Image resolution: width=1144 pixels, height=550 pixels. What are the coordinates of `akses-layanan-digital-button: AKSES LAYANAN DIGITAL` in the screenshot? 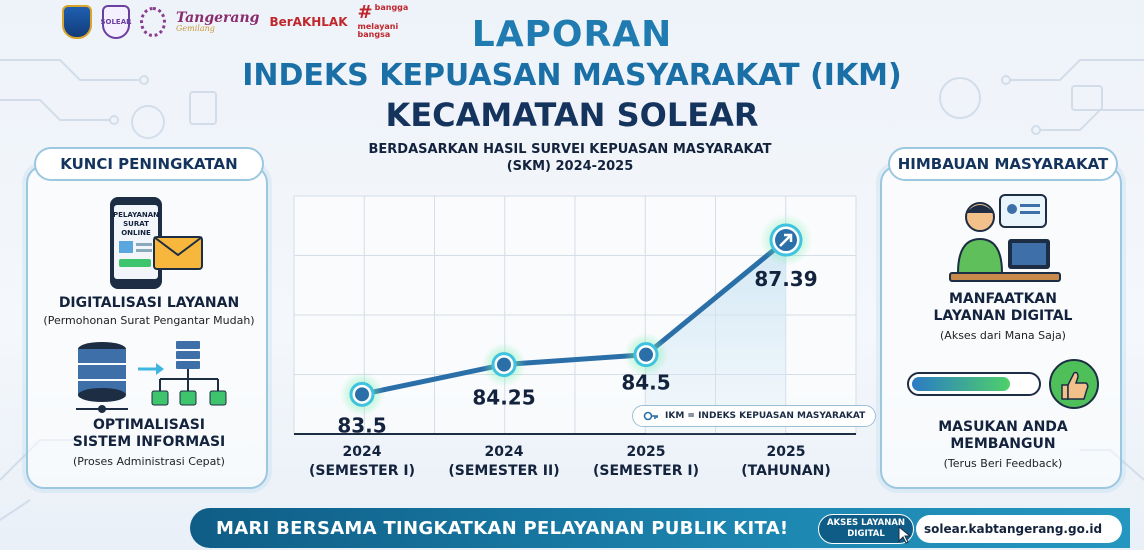 It's located at (866, 529).